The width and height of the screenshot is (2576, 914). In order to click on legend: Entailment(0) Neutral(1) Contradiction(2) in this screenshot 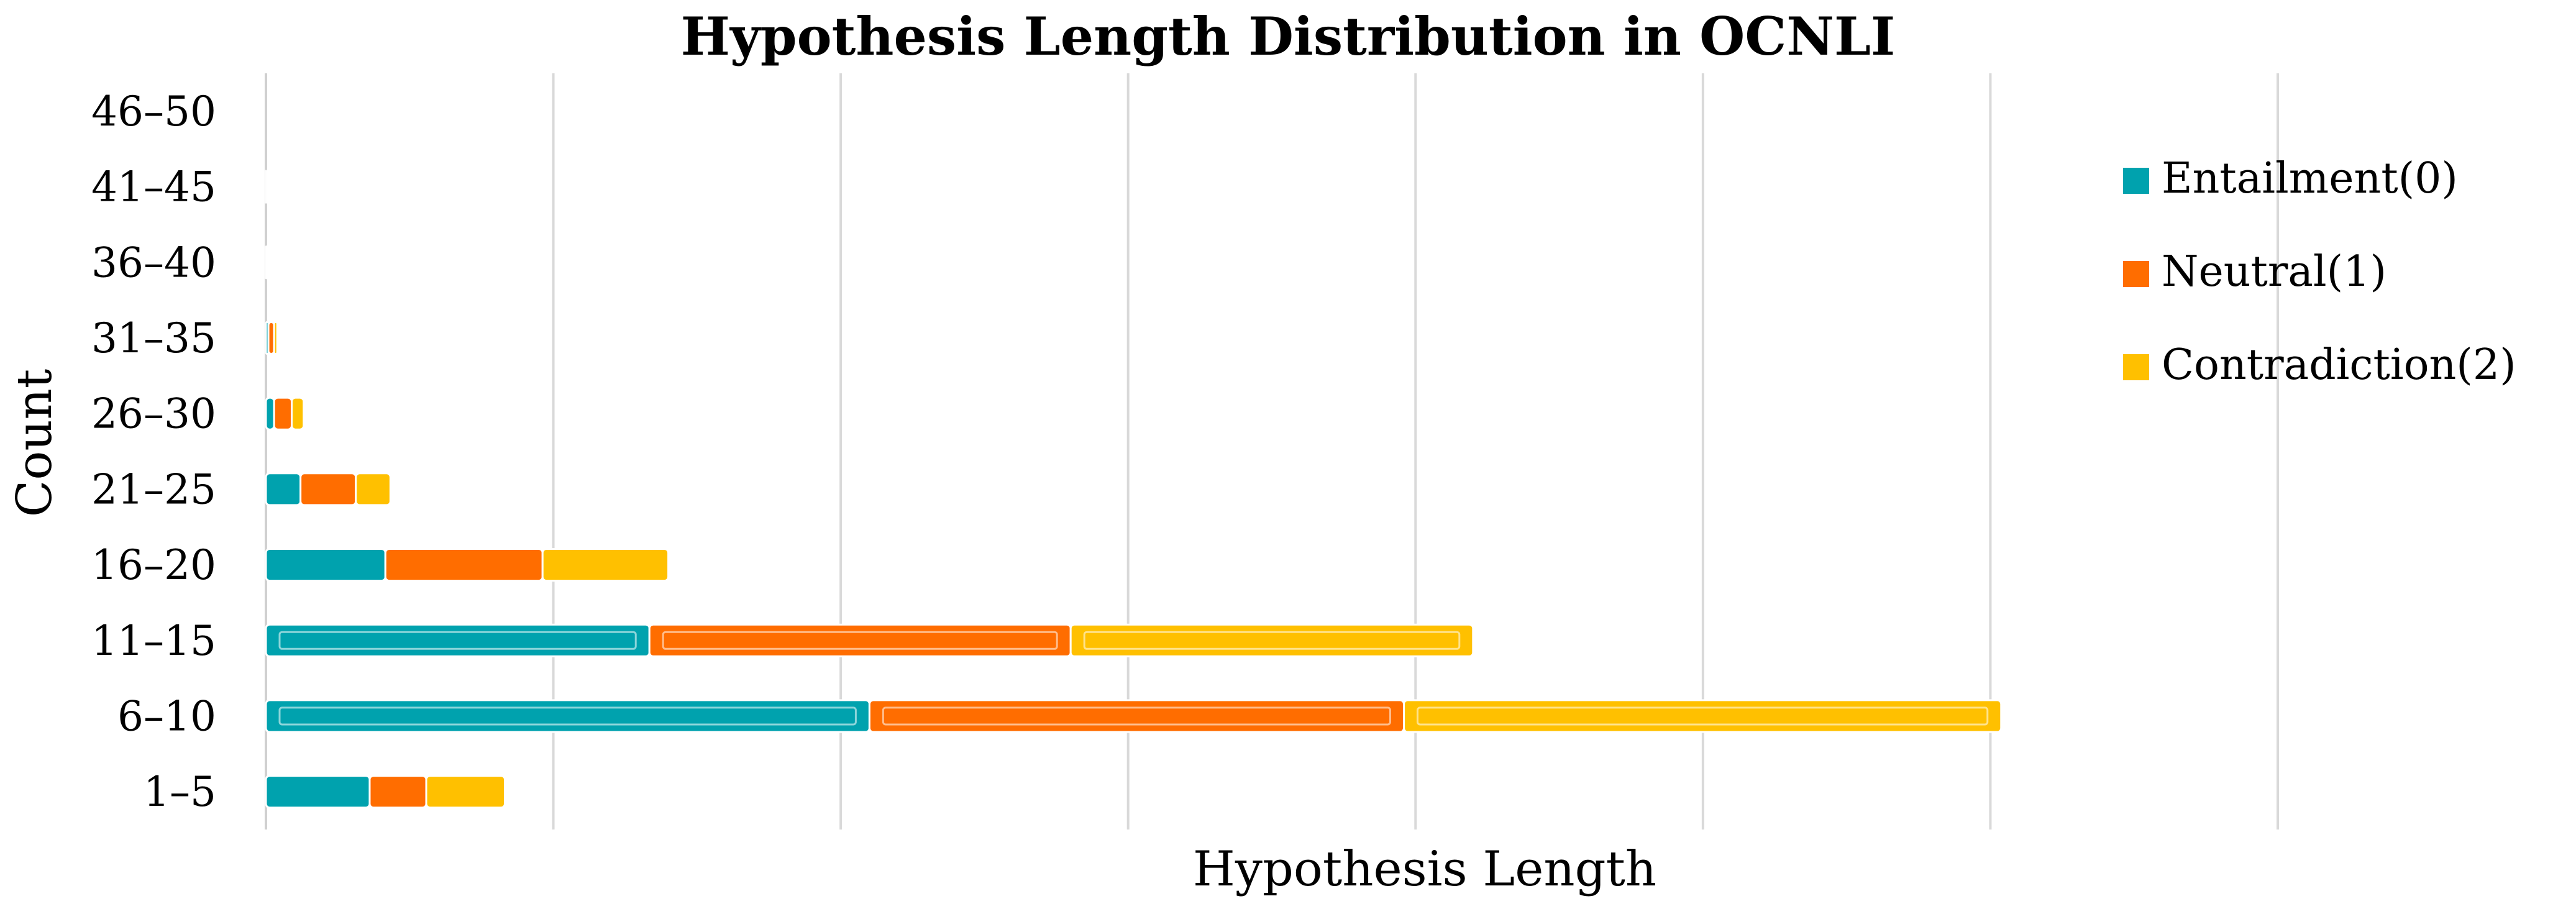, I will do `click(2319, 272)`.